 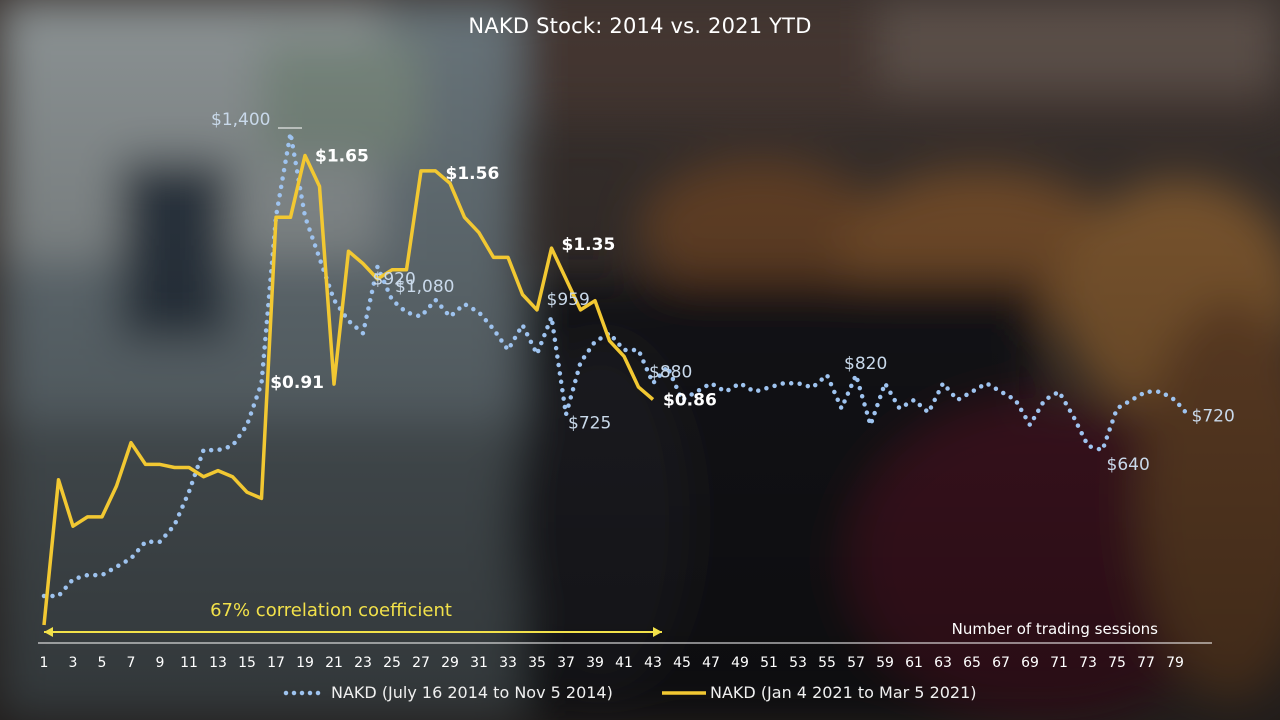 What do you see at coordinates (73, 663) in the screenshot?
I see `x-tick-label: 3` at bounding box center [73, 663].